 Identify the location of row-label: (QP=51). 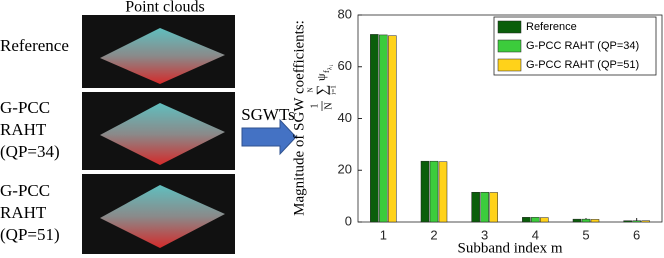
(30, 234).